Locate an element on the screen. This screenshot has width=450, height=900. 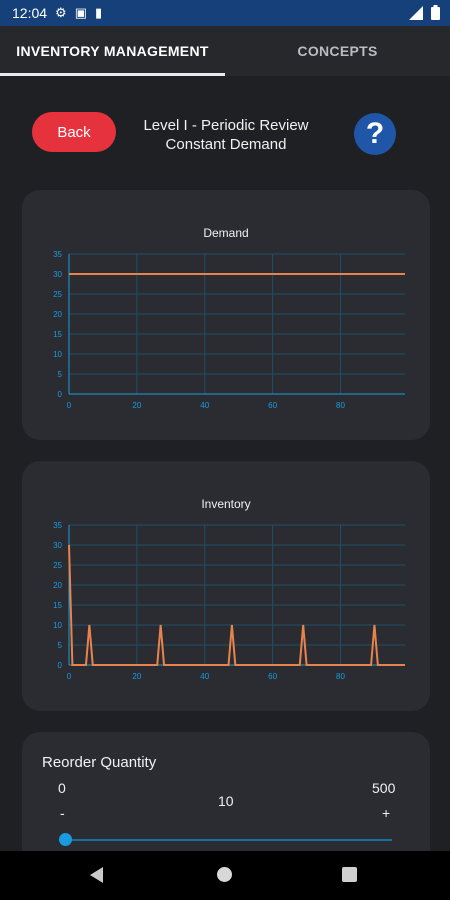
inventory-ytick-label: 20 is located at coordinates (57, 585).